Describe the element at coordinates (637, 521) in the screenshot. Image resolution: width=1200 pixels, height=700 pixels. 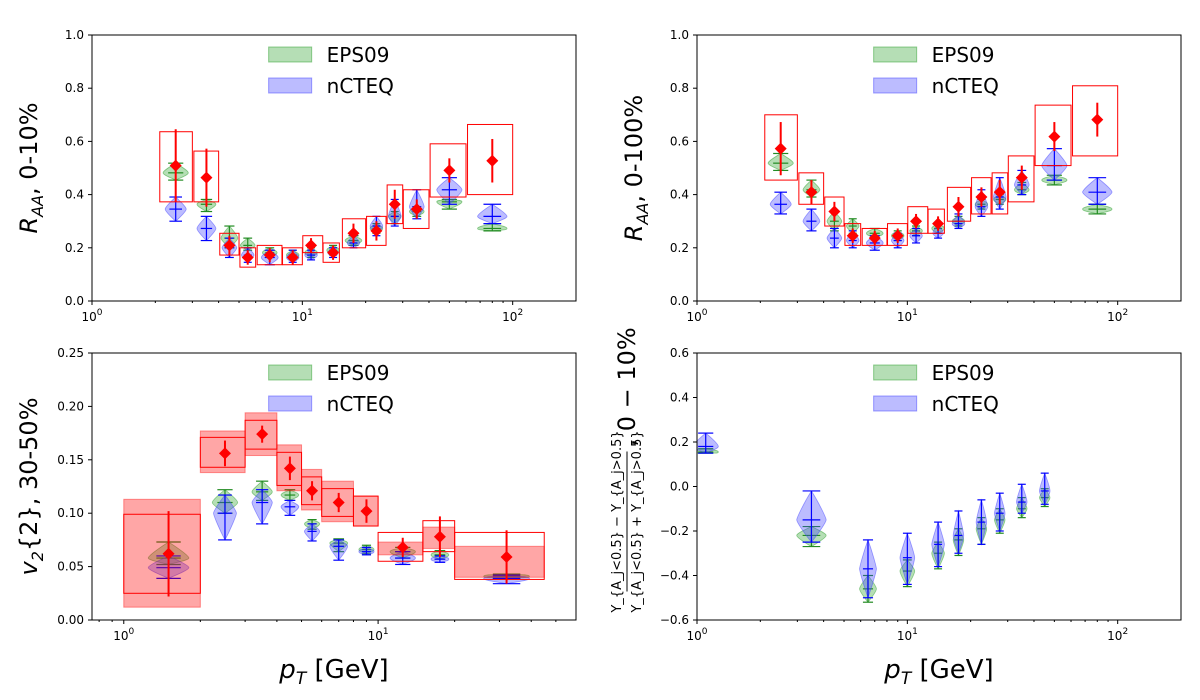
I see `y-label-denominator: Y_{A_j<0.5} + Y_{A_j>0.5}` at that location.